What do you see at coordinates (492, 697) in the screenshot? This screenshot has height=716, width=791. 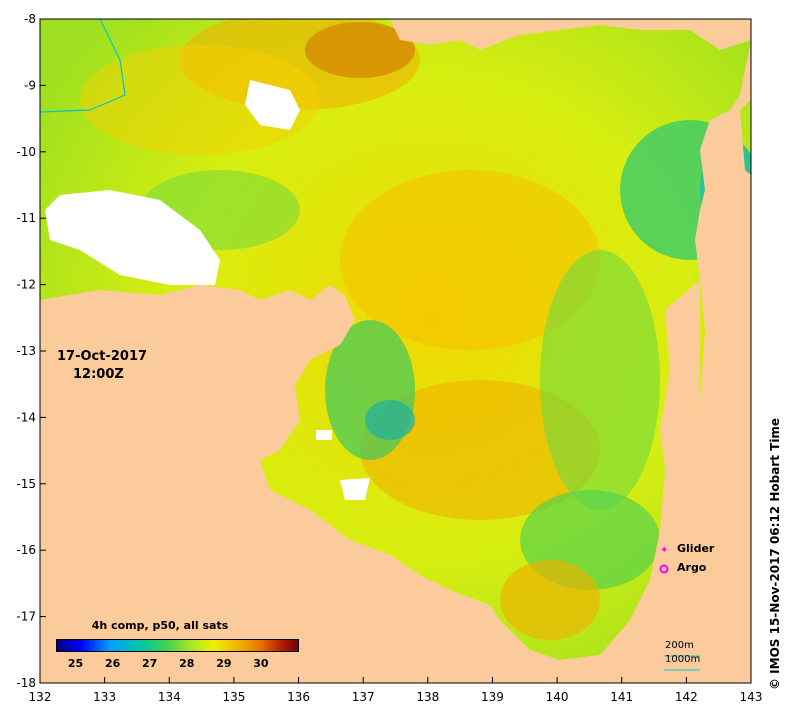 I see `x-tick-label: 139` at bounding box center [492, 697].